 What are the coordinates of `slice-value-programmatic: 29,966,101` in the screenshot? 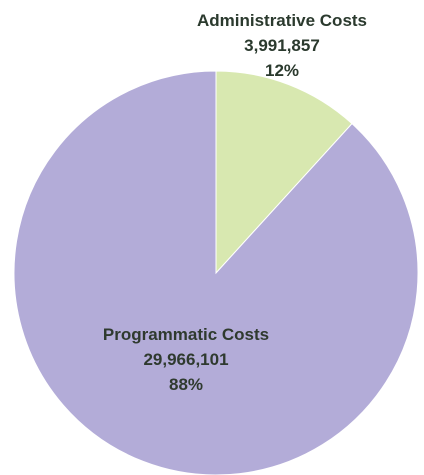 It's located at (185, 359).